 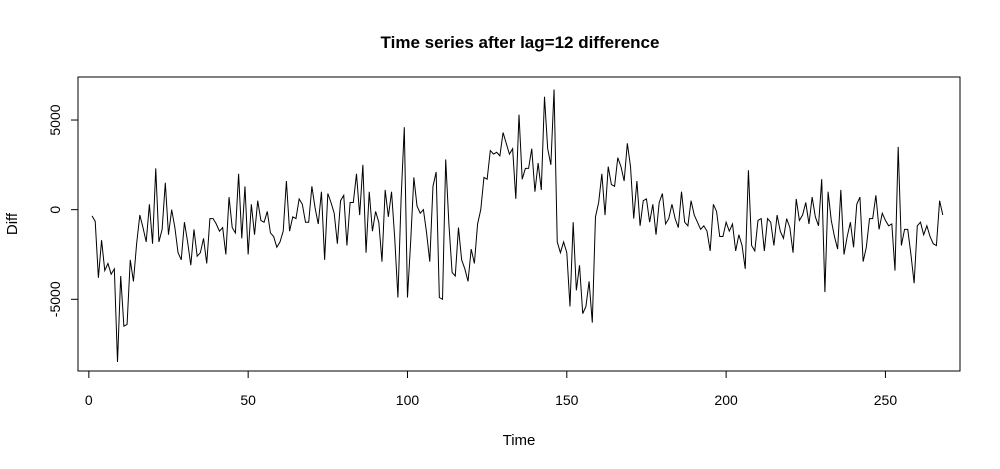 I want to click on x-tick-label: 150, so click(x=567, y=400).